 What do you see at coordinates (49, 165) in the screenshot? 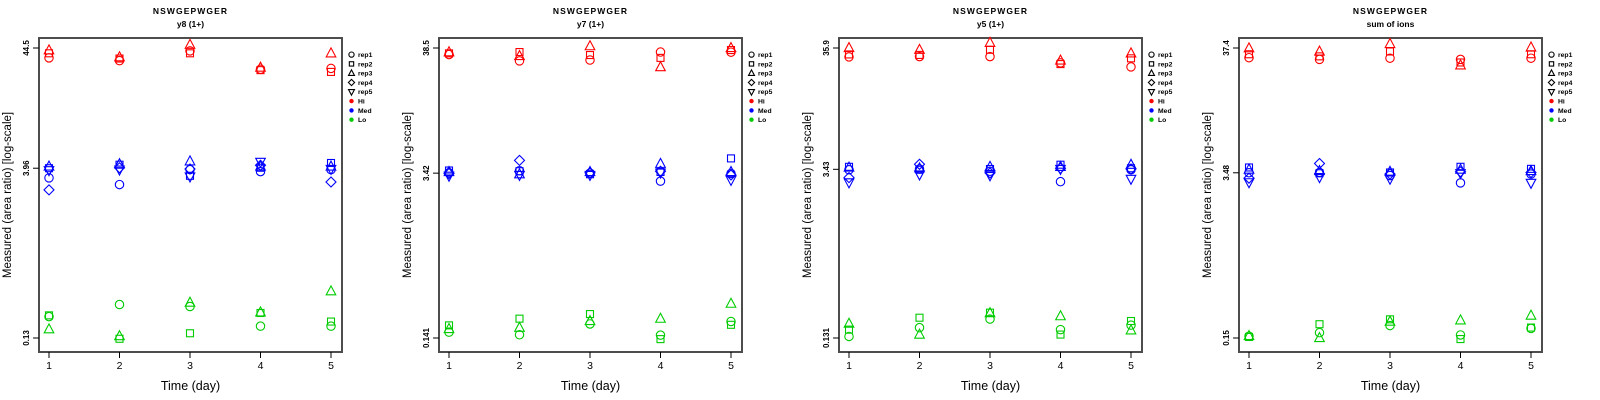
I see `point-med-rep3-day1` at bounding box center [49, 165].